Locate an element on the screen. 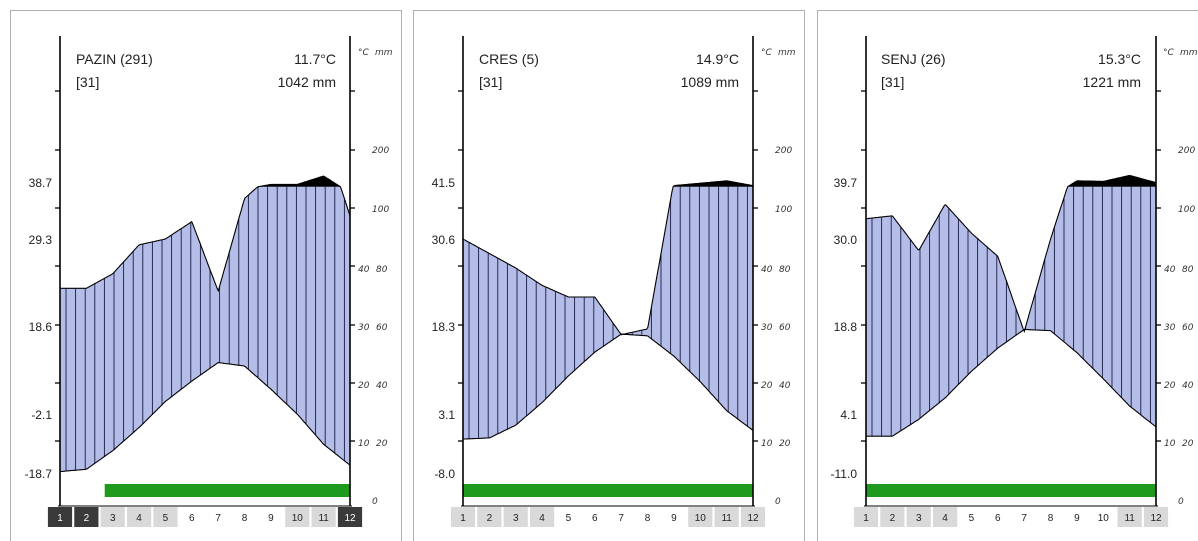  mean-temperature: 15.3°C is located at coordinates (1119, 59).